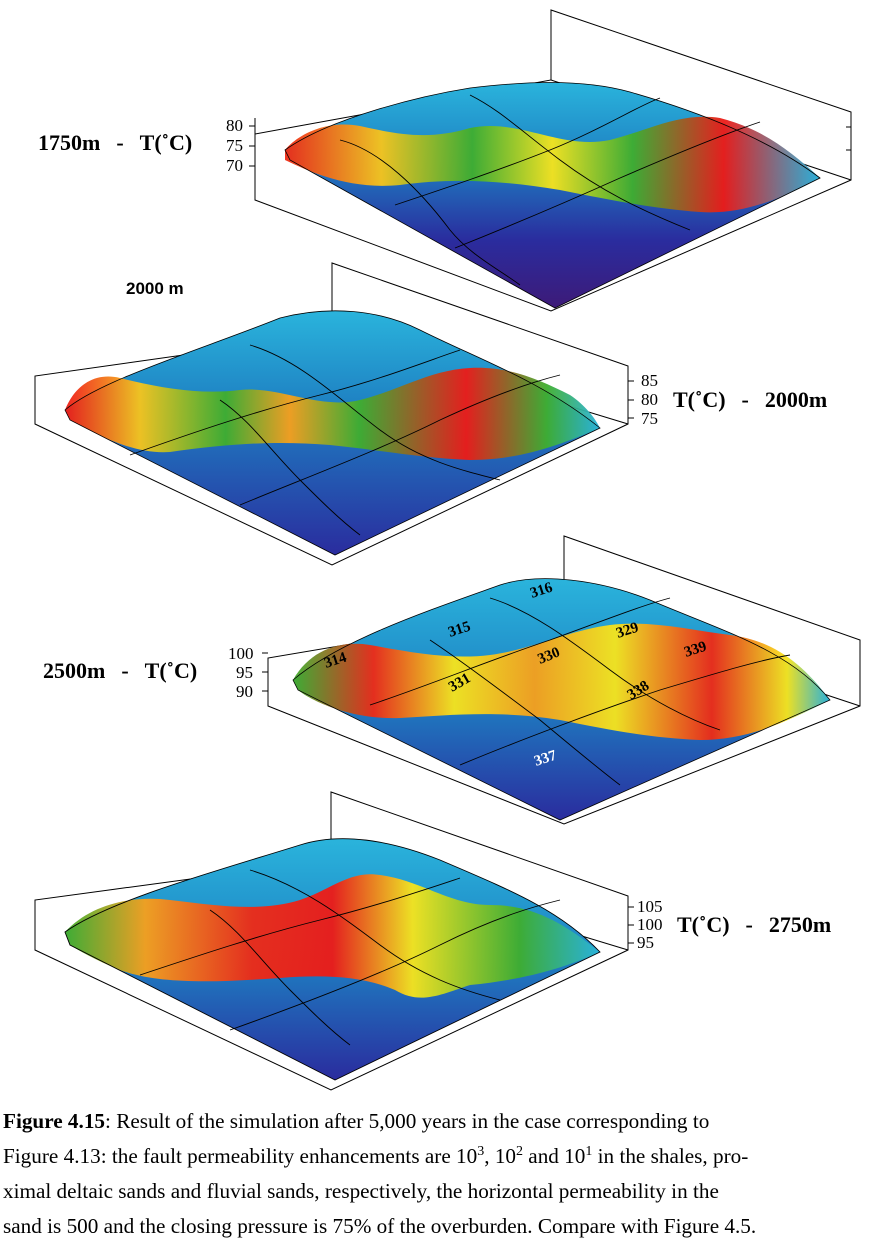 The image size is (892, 1248). I want to click on panel-2000m-header: 2000 m, so click(155, 288).